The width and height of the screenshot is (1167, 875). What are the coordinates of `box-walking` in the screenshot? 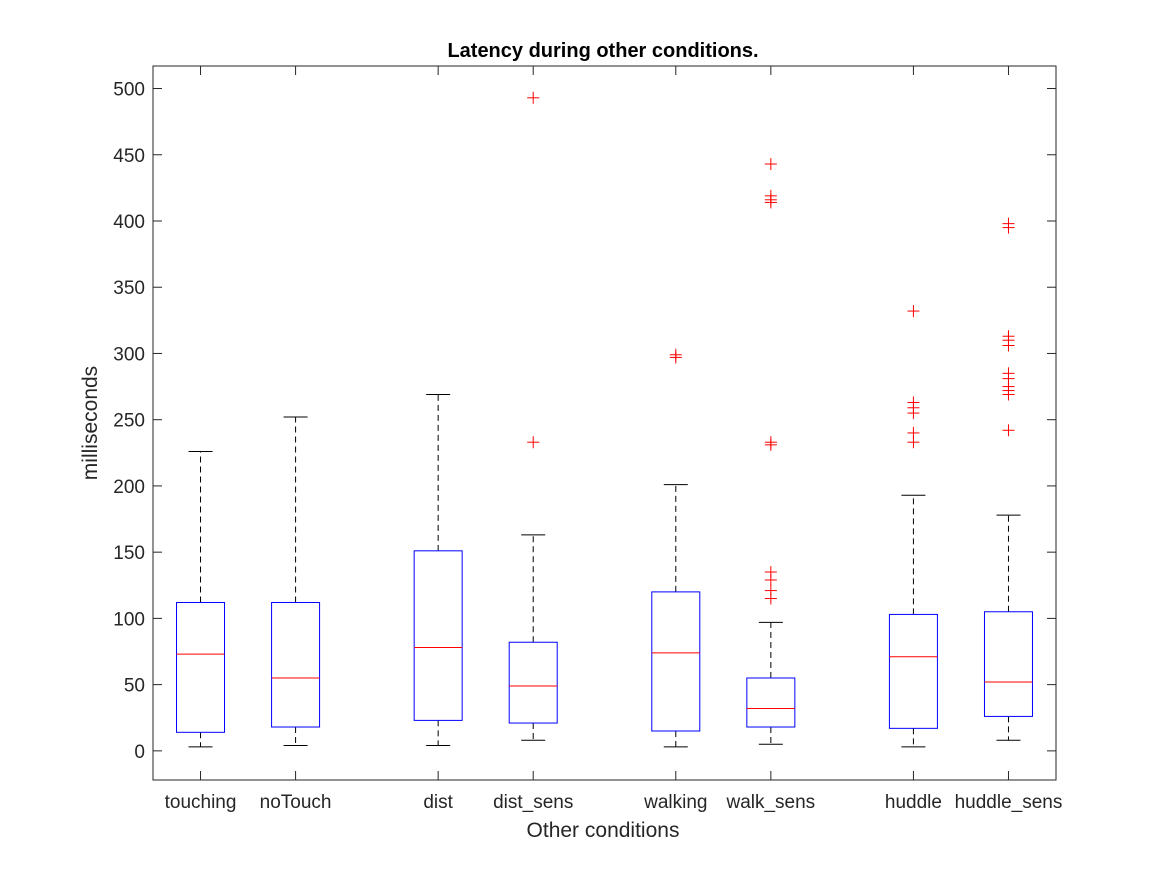 It's located at (676, 548).